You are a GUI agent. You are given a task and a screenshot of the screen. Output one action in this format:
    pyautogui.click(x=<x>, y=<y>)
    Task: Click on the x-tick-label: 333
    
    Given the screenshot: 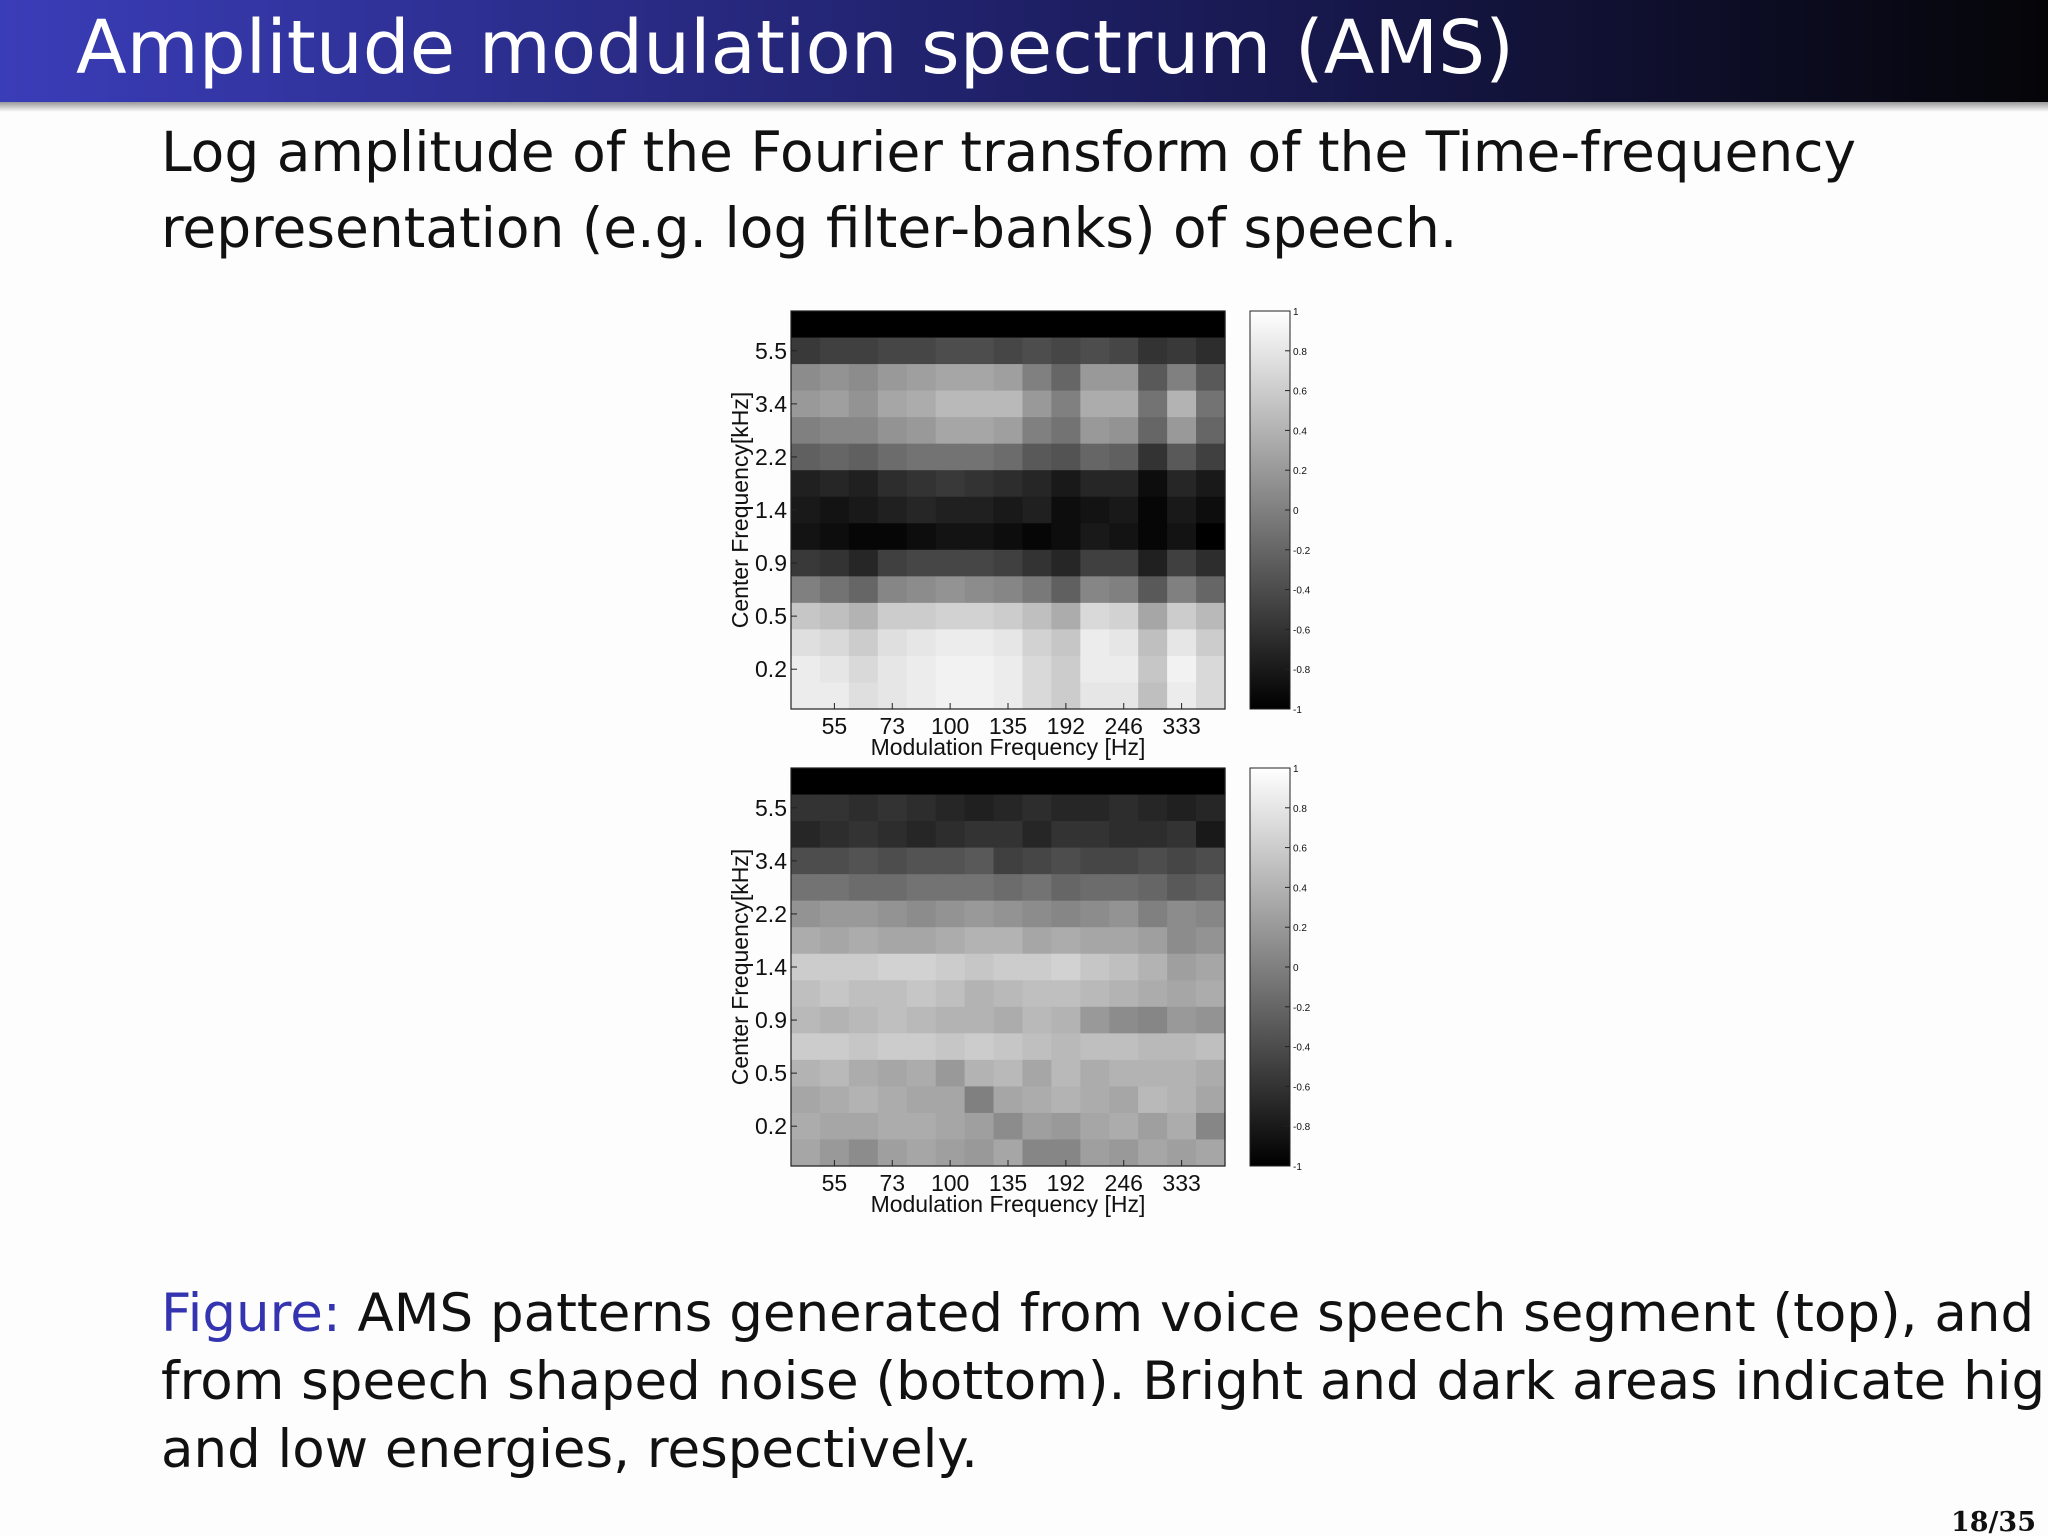 What is the action you would take?
    pyautogui.click(x=1181, y=726)
    